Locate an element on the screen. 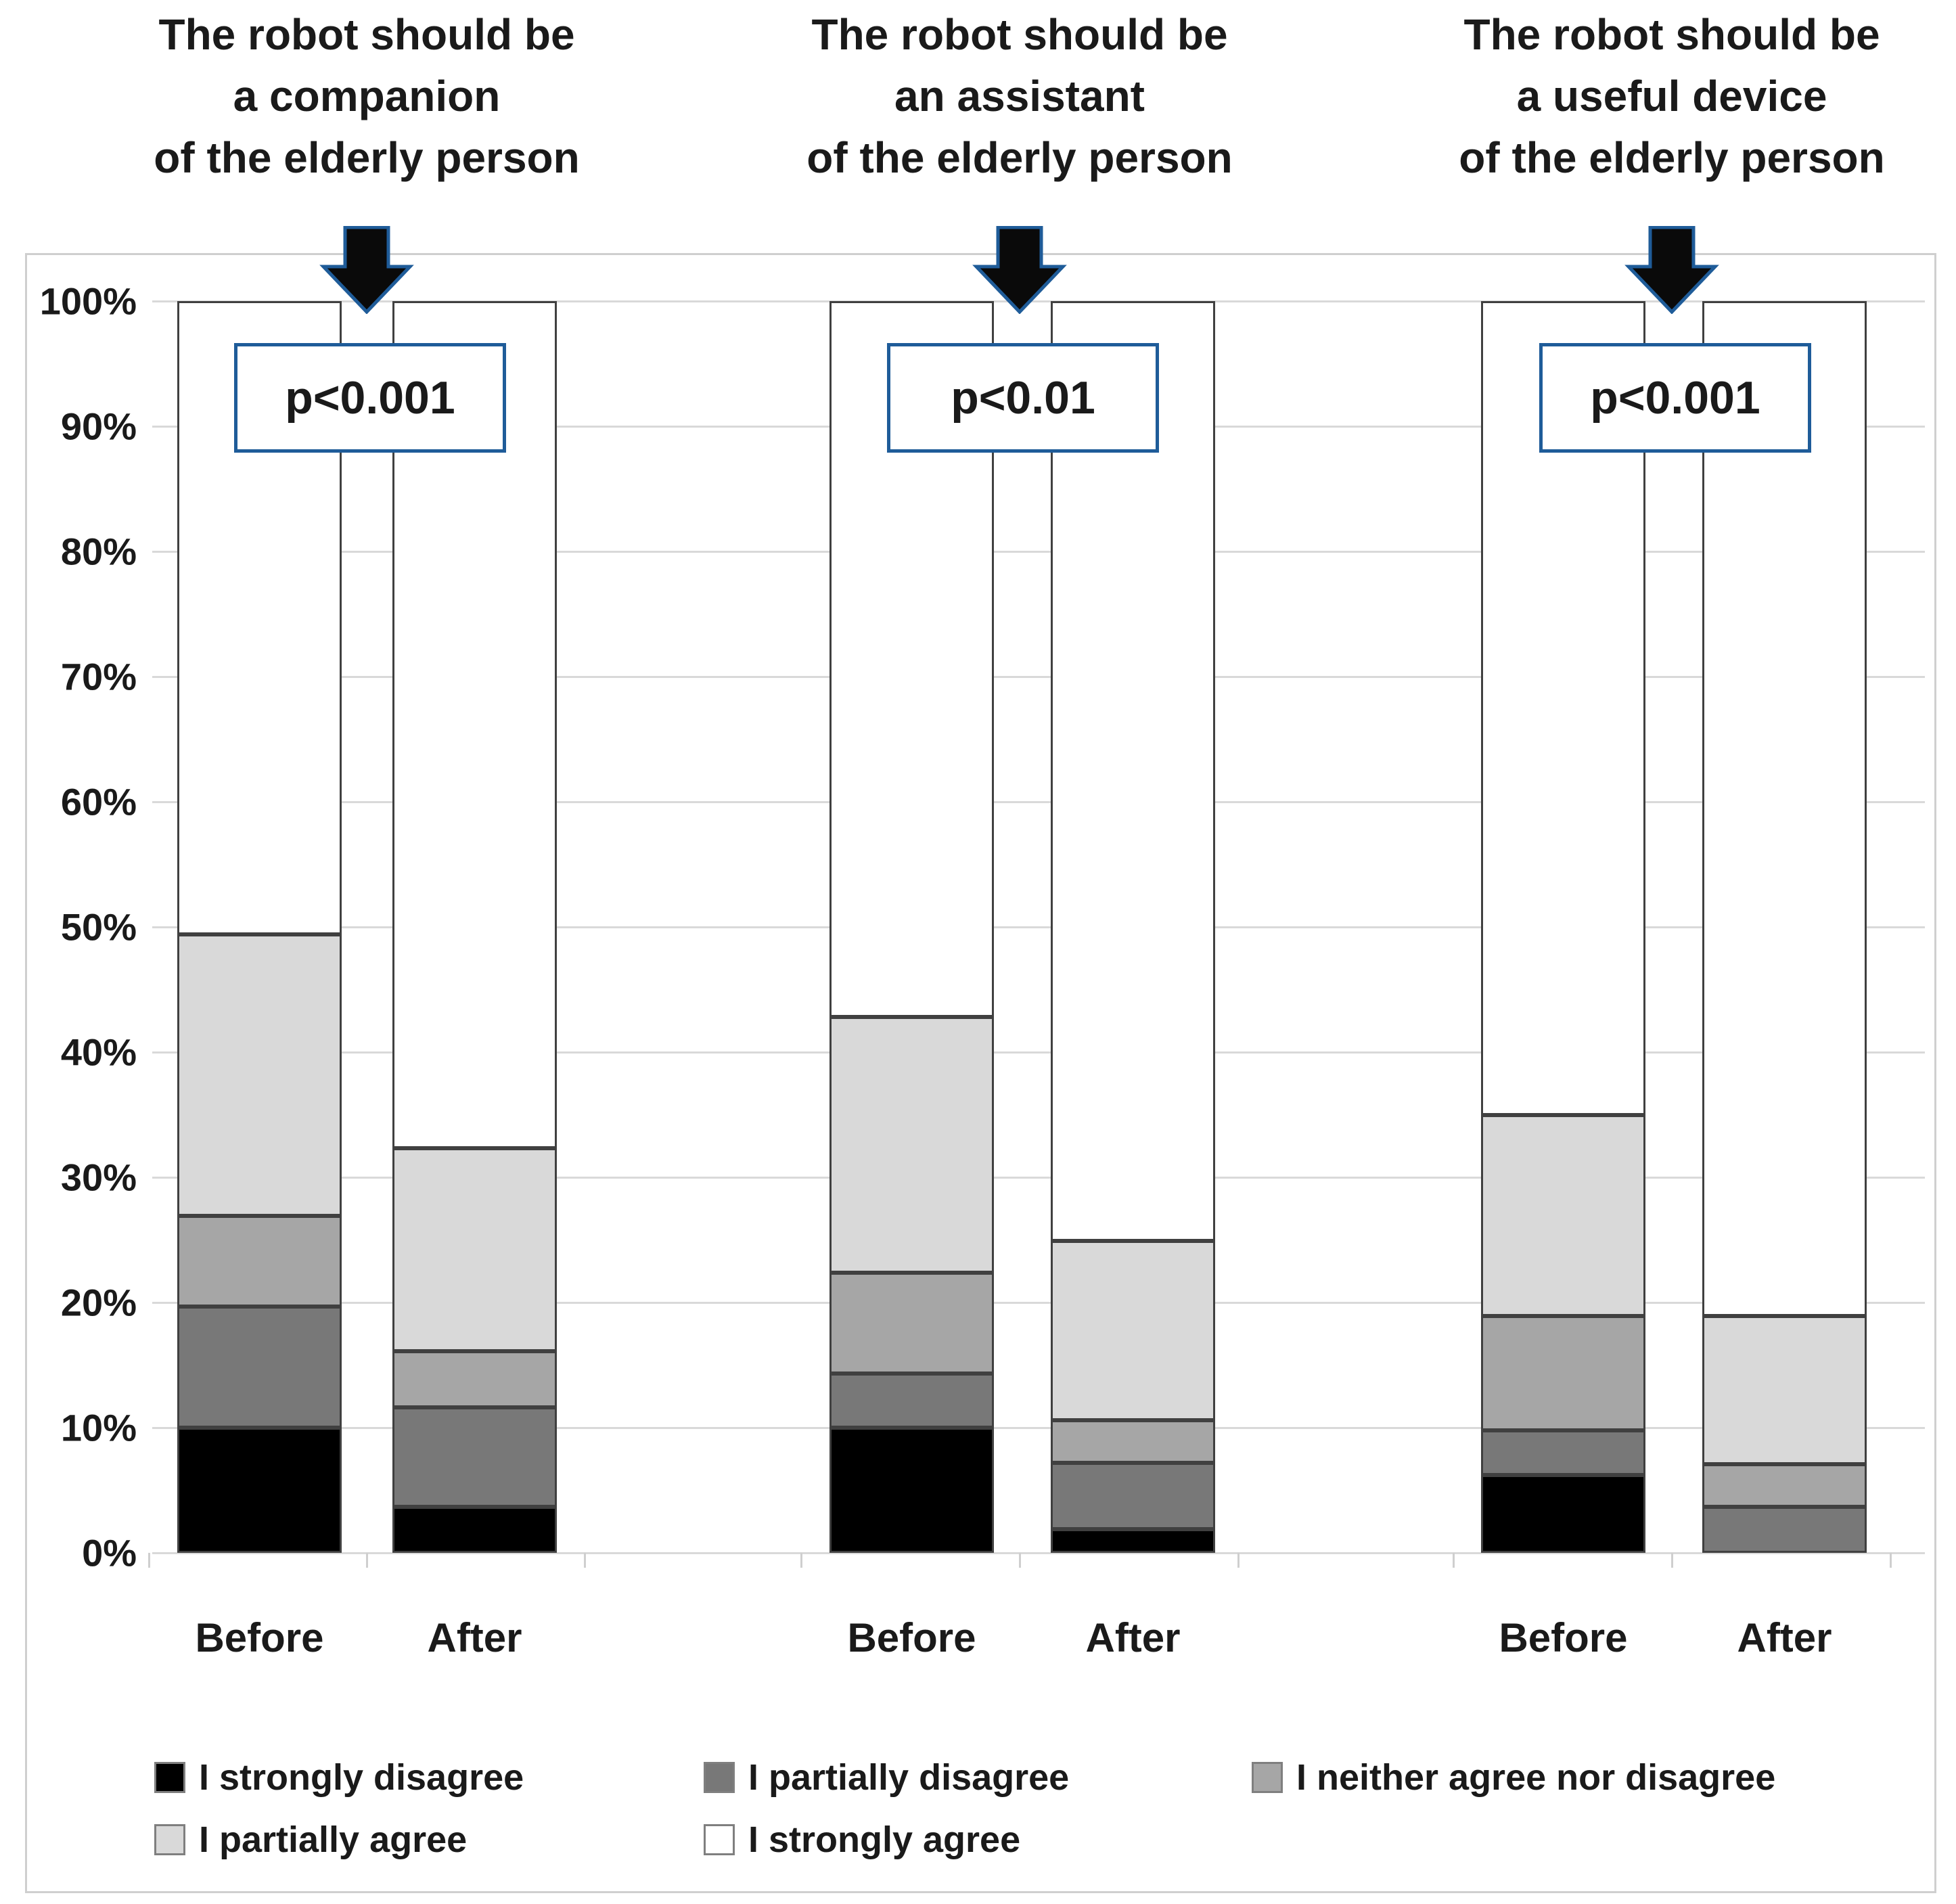 The height and width of the screenshot is (1904, 1956). group-title-a-companion-line-1: The robot should be is located at coordinates (366, 34).